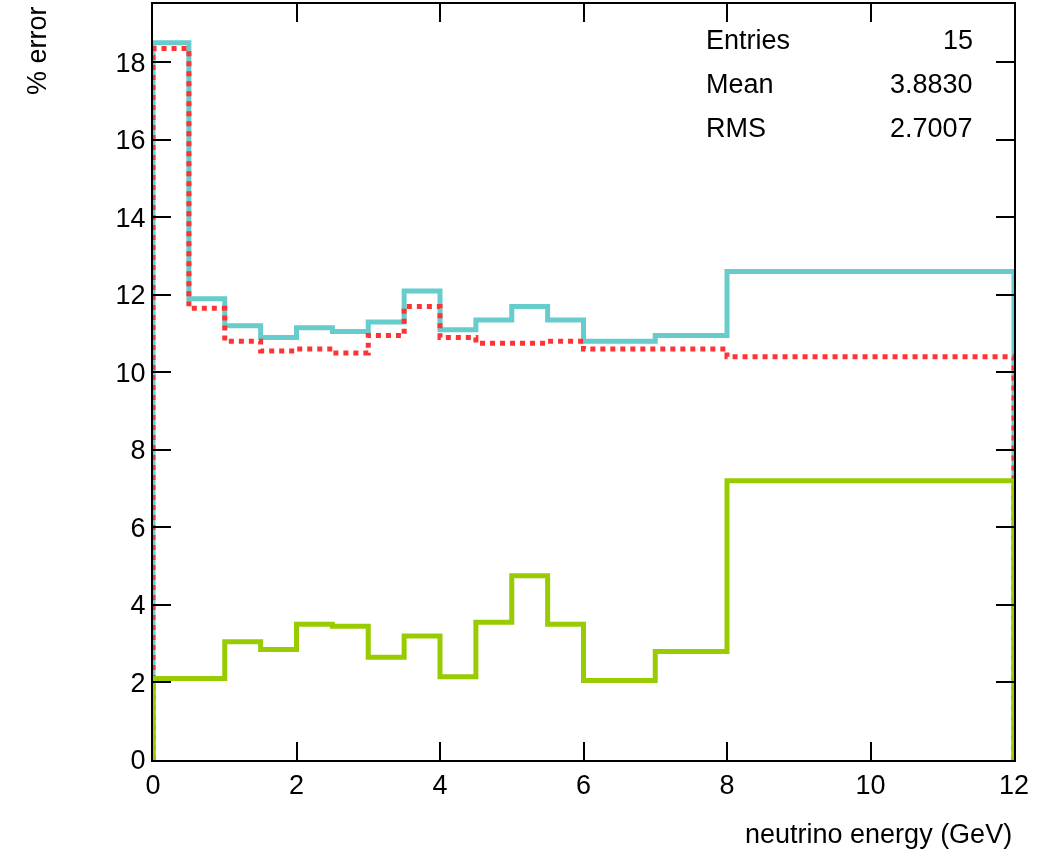 The height and width of the screenshot is (865, 1050). I want to click on y-tick-label: 0, so click(138, 760).